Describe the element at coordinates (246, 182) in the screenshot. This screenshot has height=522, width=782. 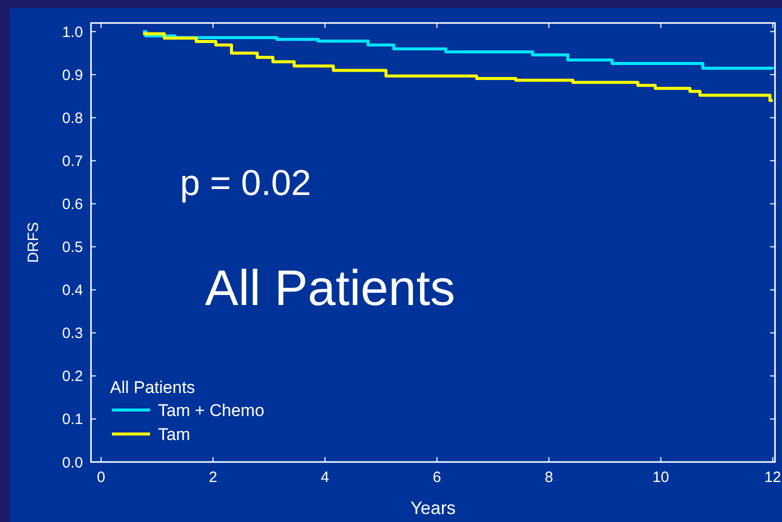
I see `annotation: p = 0.02` at that location.